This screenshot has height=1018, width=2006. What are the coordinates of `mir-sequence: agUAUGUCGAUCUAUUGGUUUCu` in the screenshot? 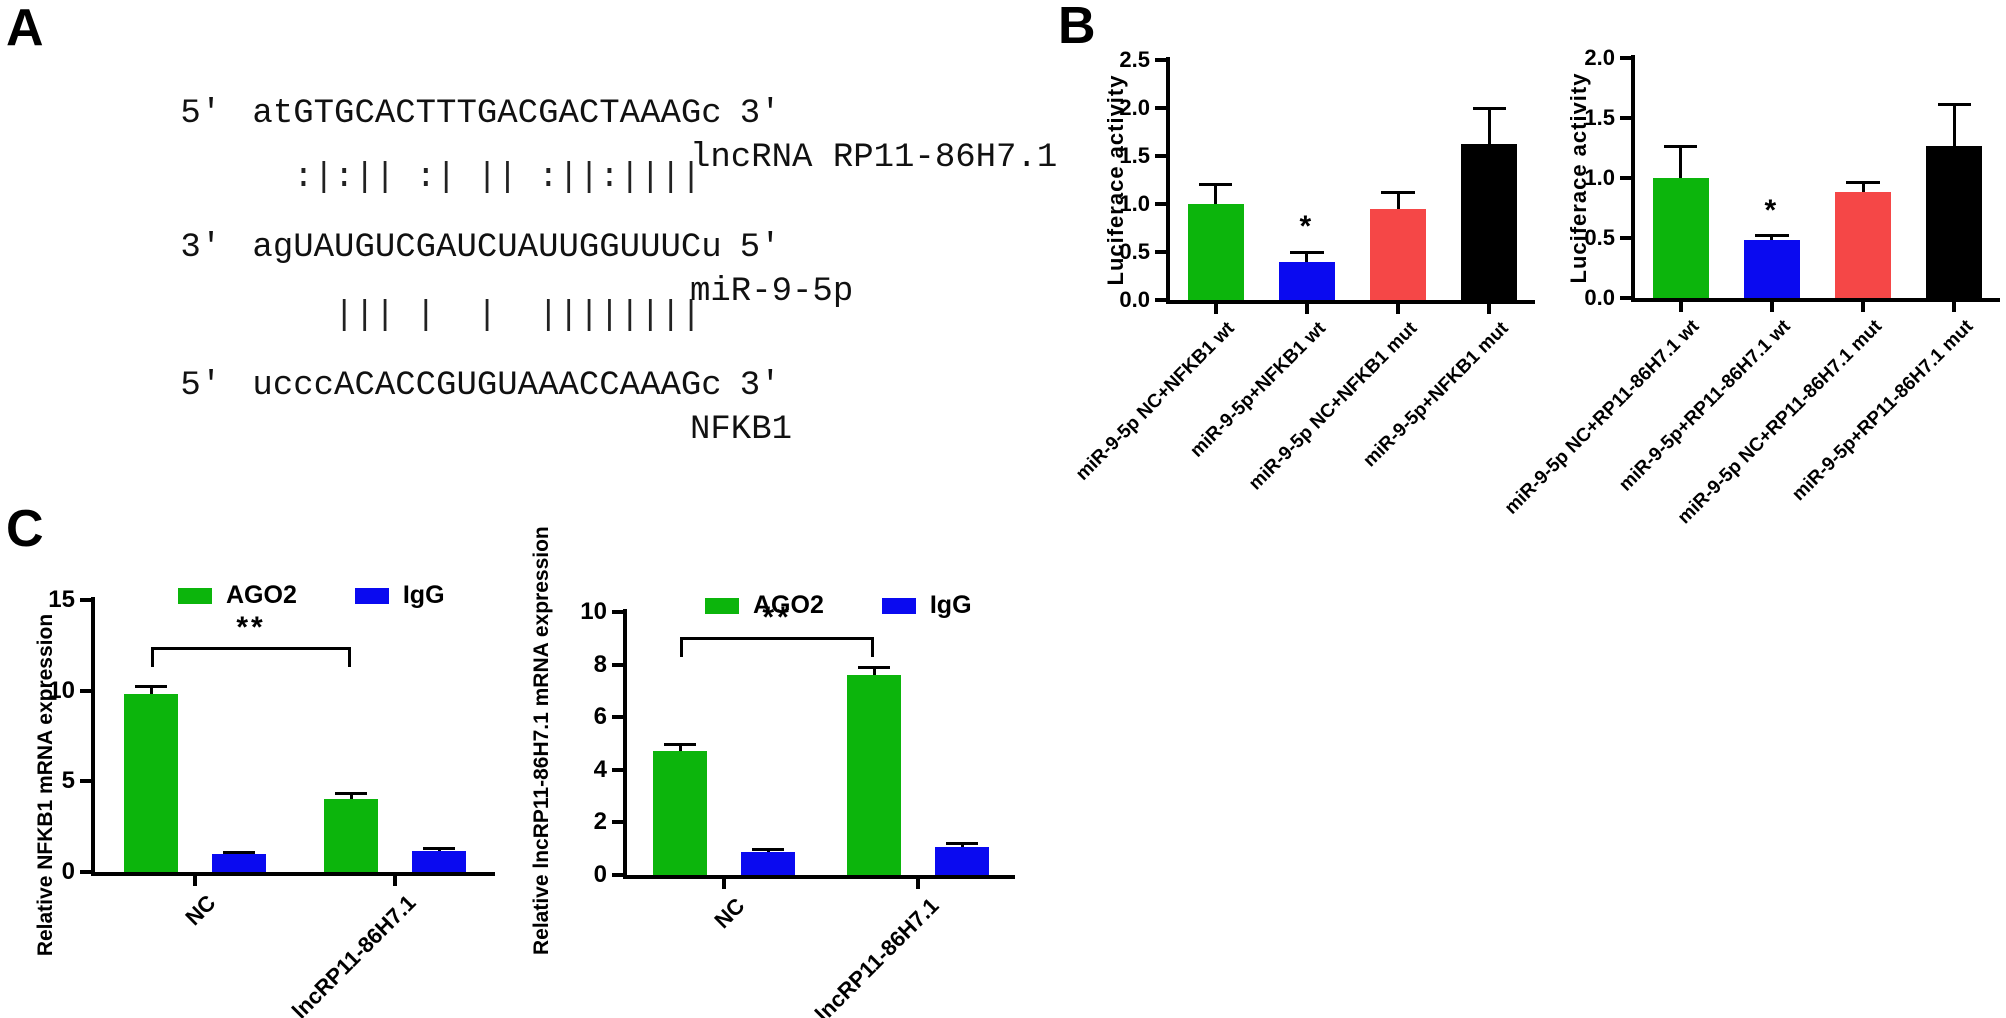 It's located at (487, 248).